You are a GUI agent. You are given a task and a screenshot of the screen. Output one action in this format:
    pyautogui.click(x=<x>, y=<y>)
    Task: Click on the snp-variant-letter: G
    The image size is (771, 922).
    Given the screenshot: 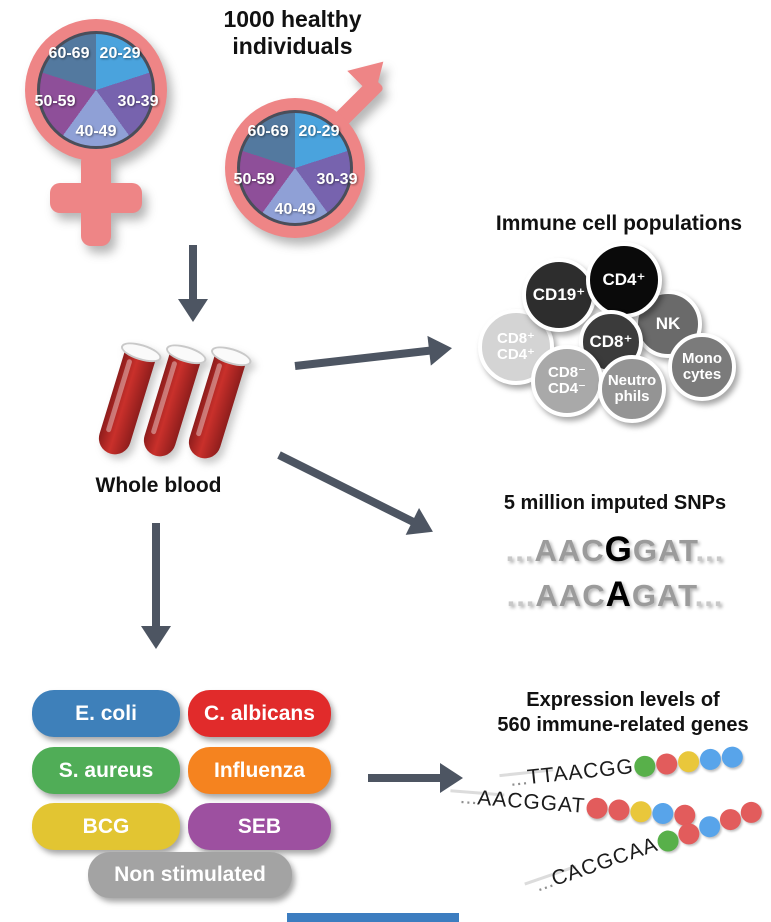 What is the action you would take?
    pyautogui.click(x=618, y=549)
    